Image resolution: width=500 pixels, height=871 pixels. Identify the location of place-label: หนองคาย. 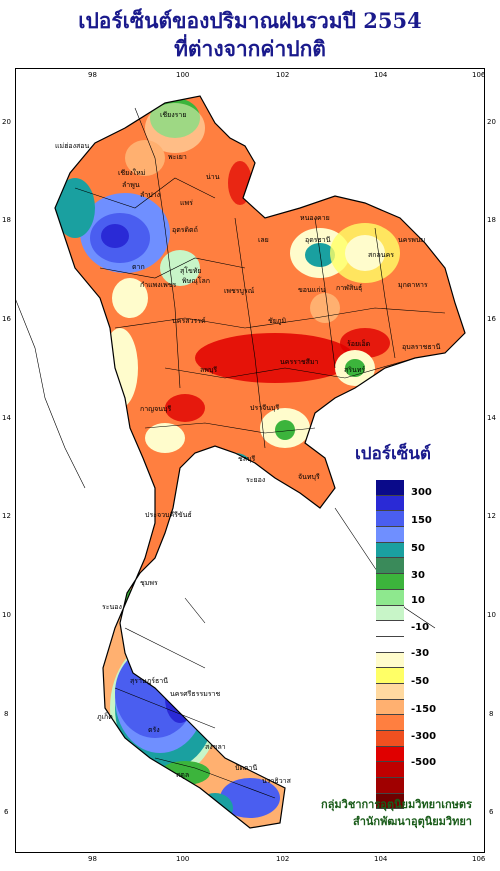
(315, 218).